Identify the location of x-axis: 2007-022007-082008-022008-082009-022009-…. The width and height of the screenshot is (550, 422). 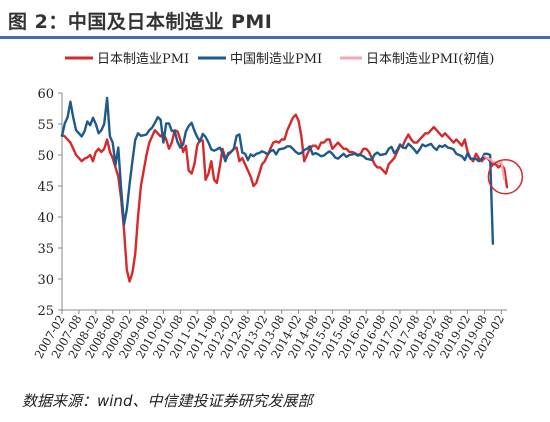
(269, 335).